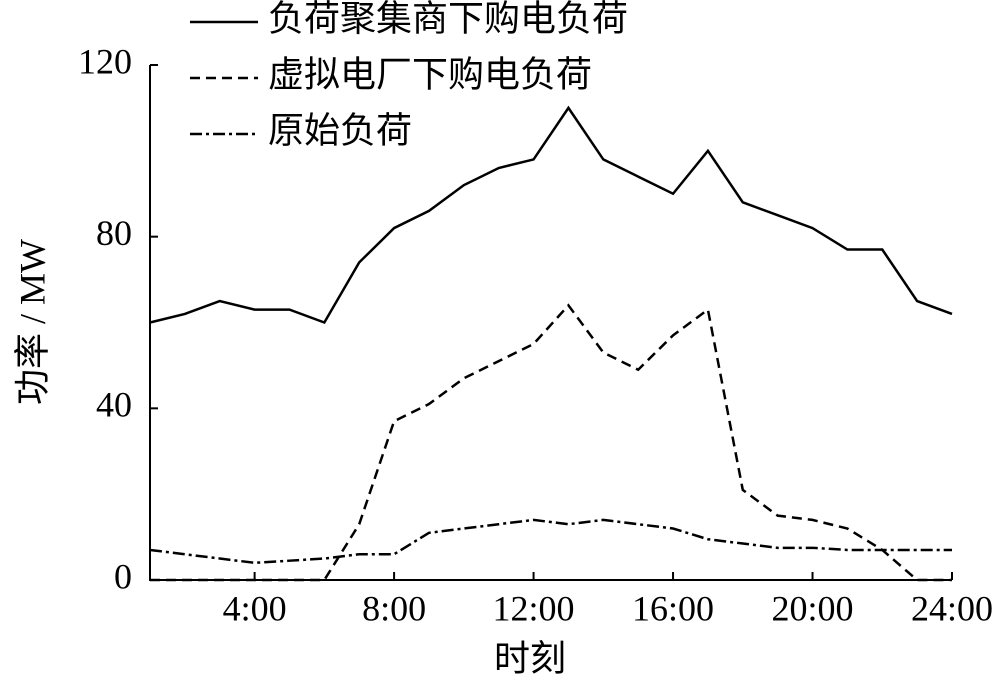 The image size is (1000, 695). What do you see at coordinates (32, 322) in the screenshot?
I see `y-axis-label: 功率 / MW` at bounding box center [32, 322].